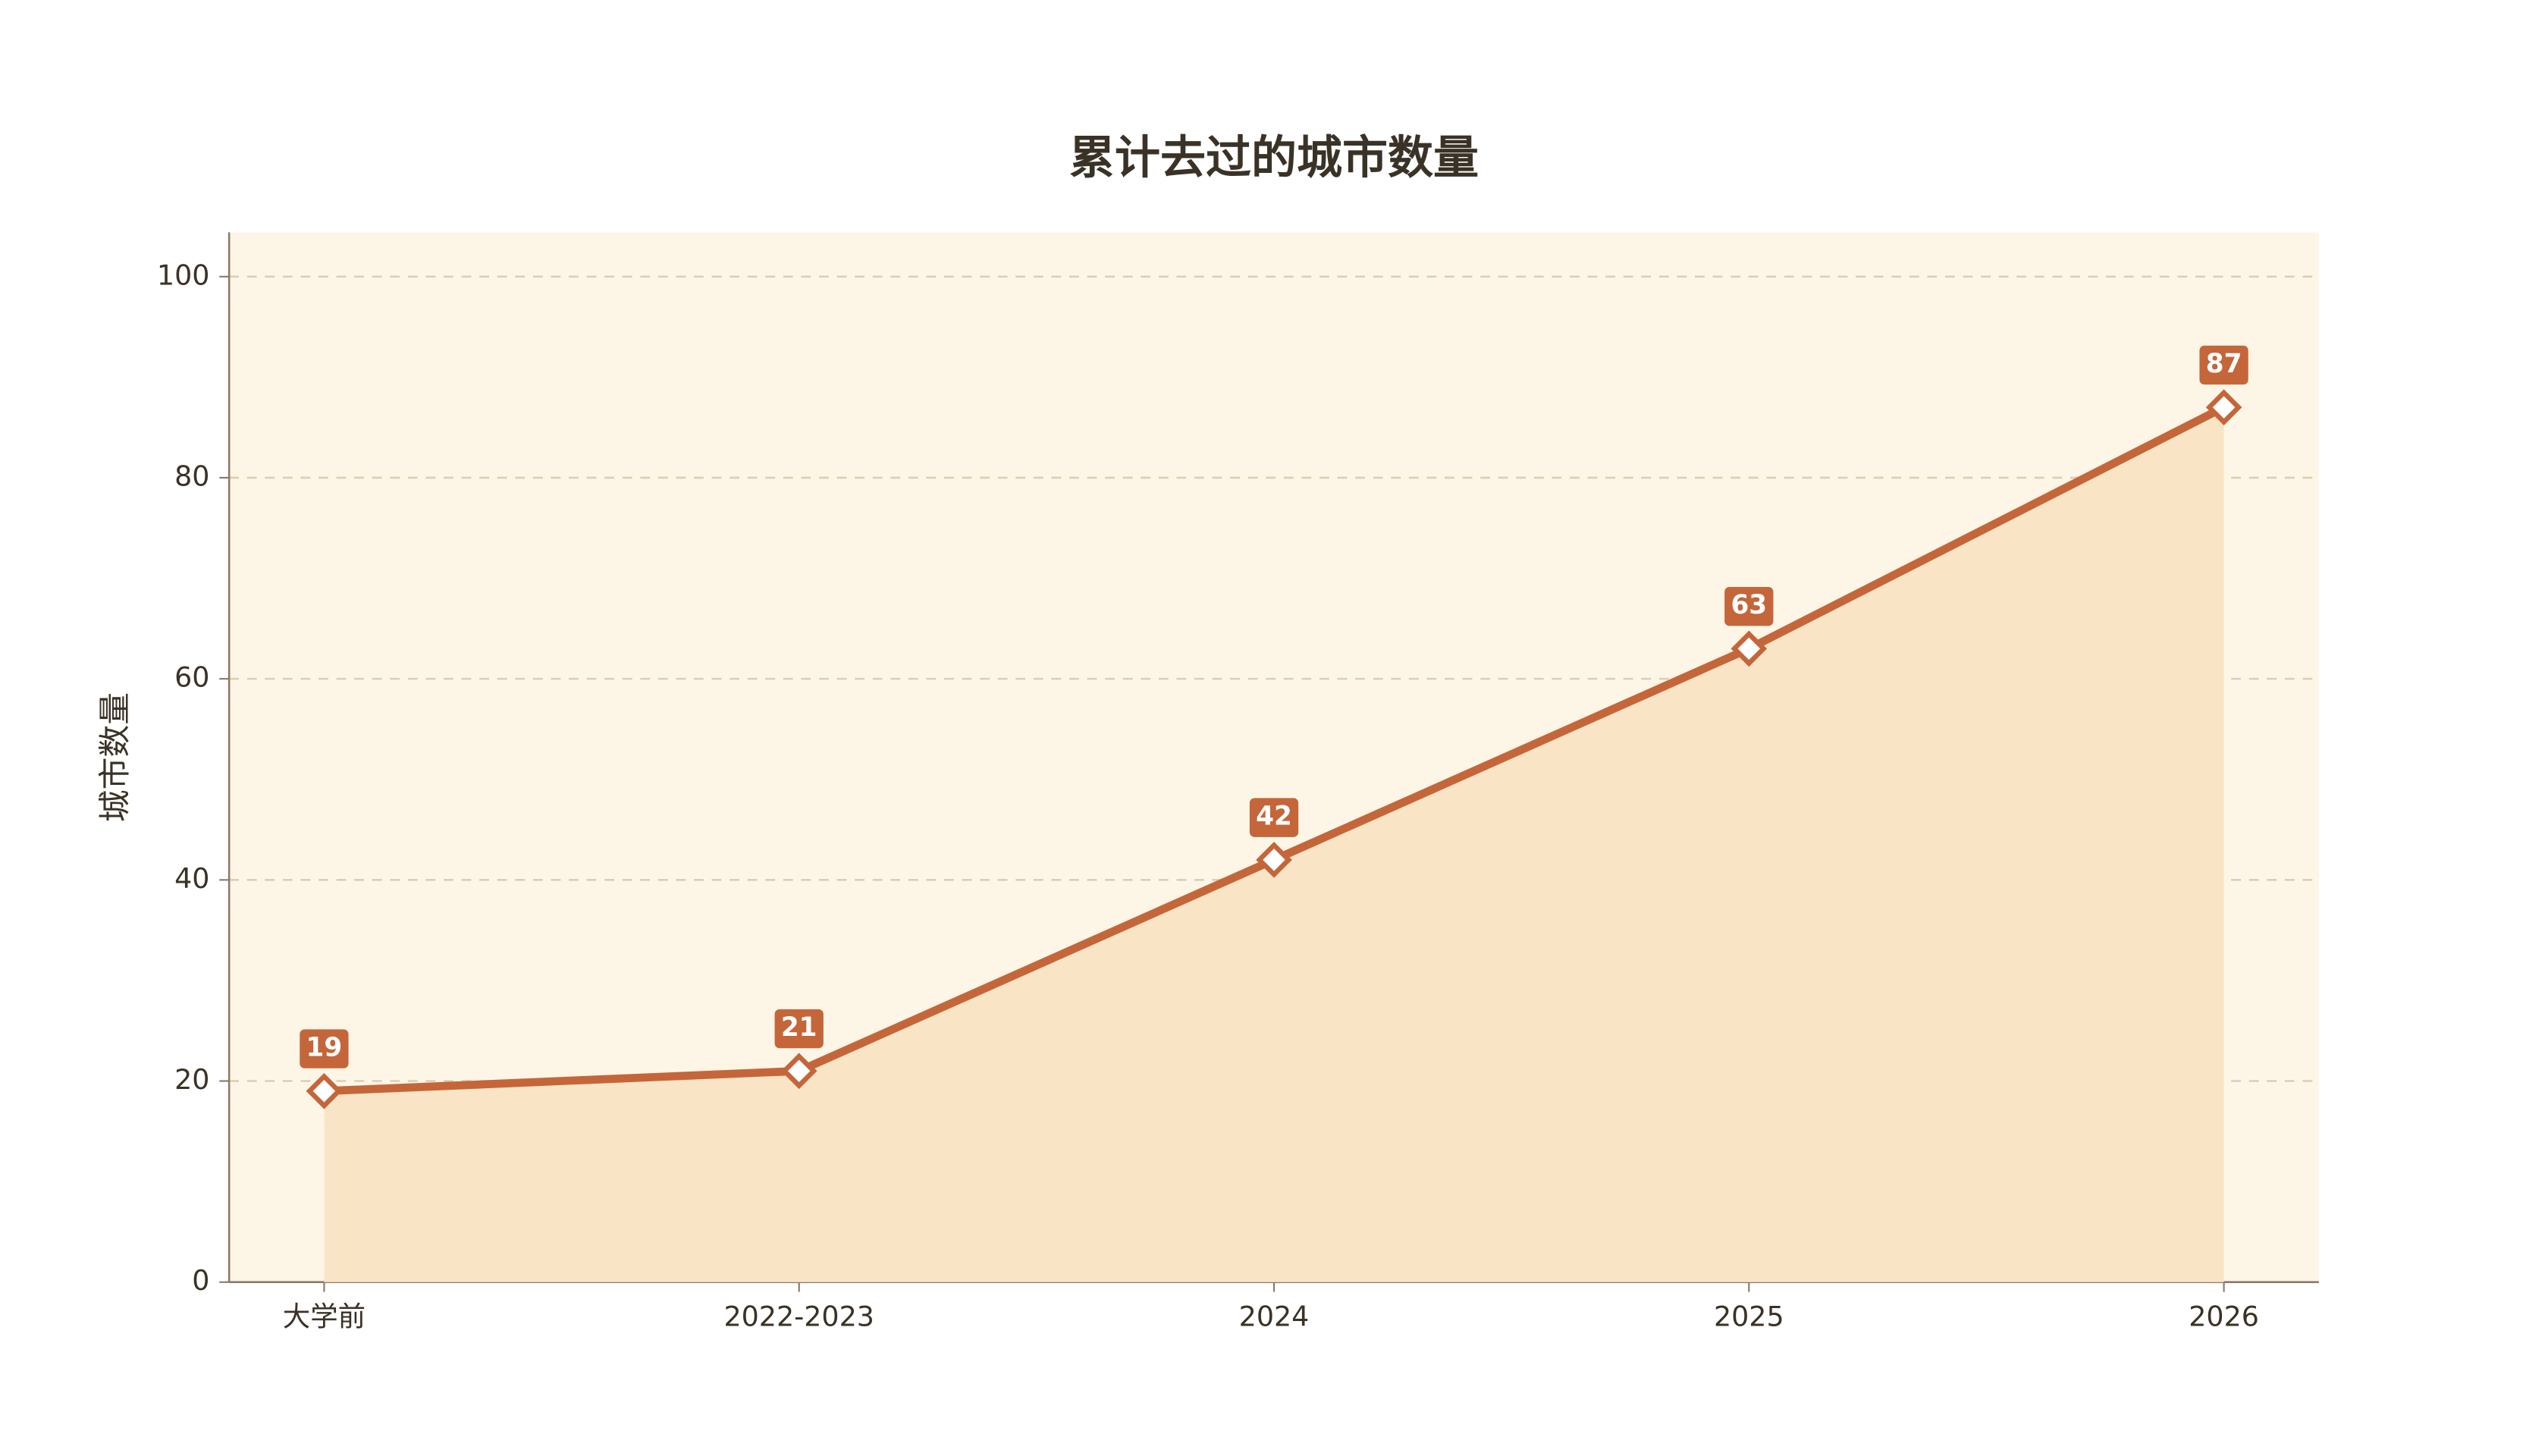 The image size is (2548, 1456). Describe the element at coordinates (200, 1280) in the screenshot. I see `y-tick-label: 0` at that location.